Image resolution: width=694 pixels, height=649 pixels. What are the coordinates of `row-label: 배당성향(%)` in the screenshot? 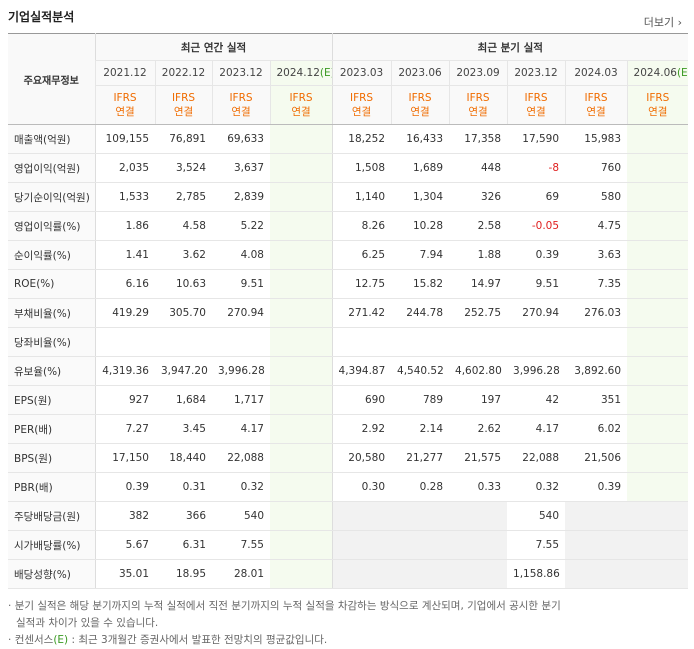 It's located at (52, 574).